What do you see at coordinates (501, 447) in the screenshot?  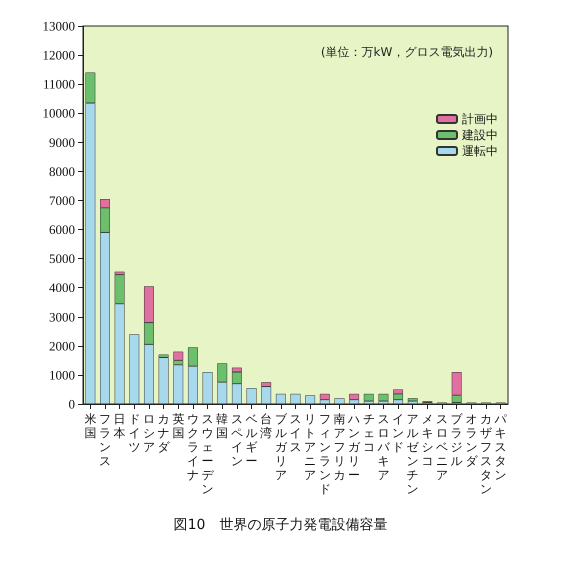 I see `x-tick-label: パキスタン` at bounding box center [501, 447].